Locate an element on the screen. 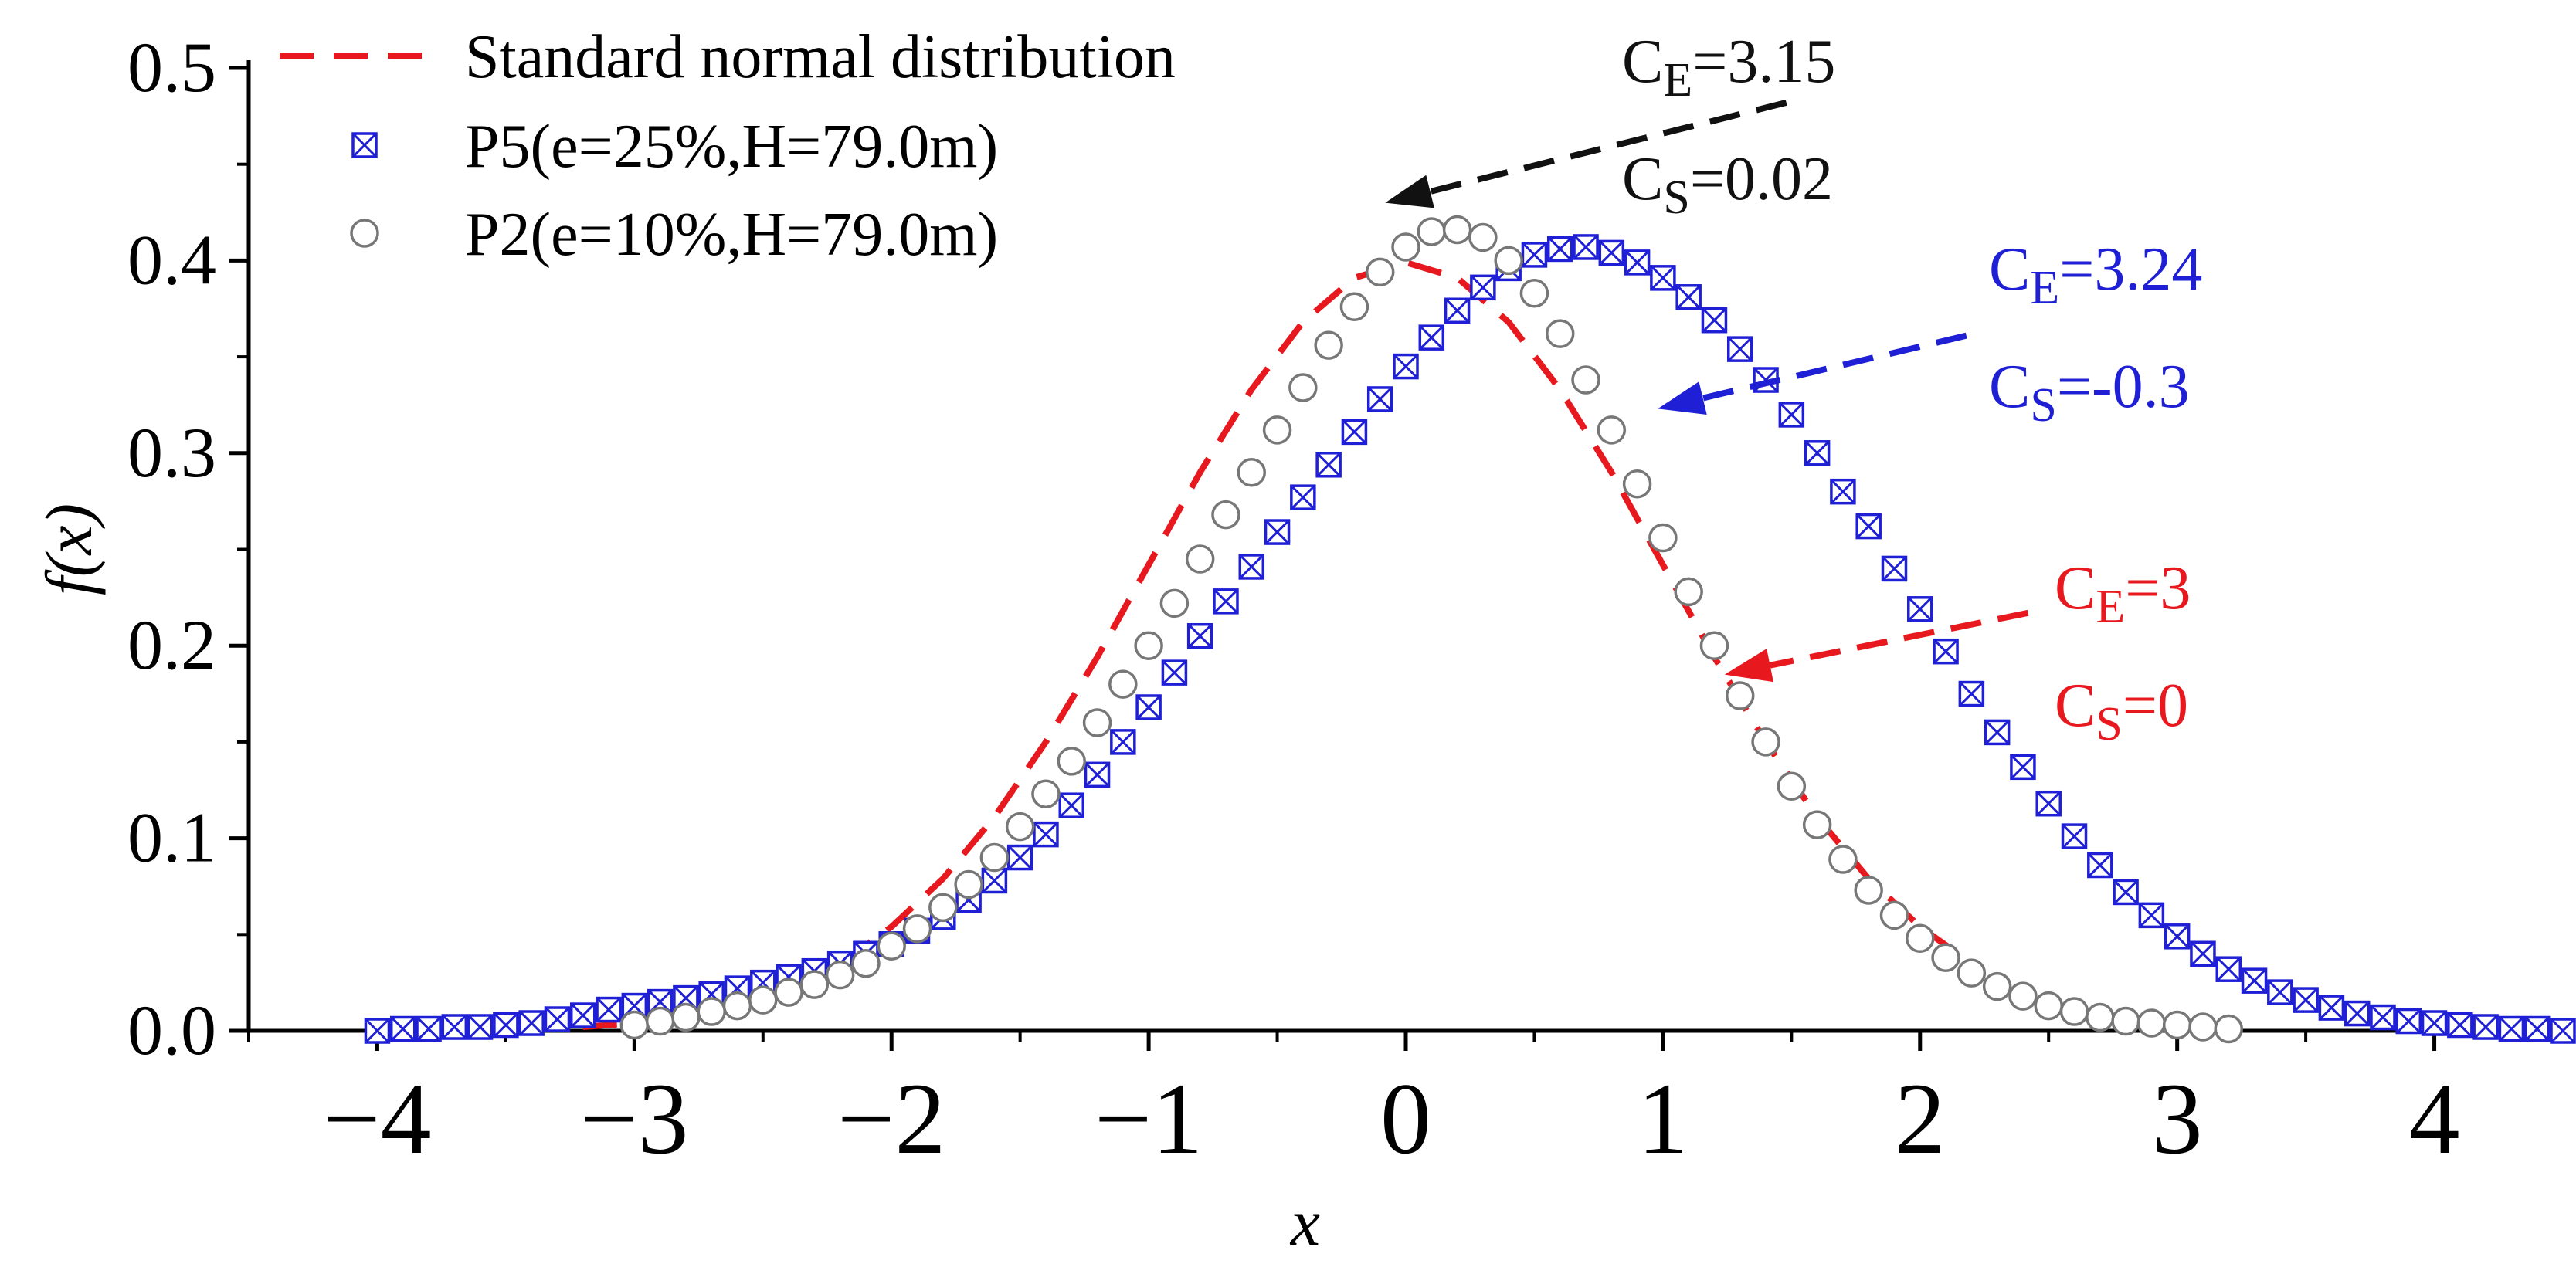 The image size is (2576, 1264). legend-label: Standard normal distribution is located at coordinates (821, 57).